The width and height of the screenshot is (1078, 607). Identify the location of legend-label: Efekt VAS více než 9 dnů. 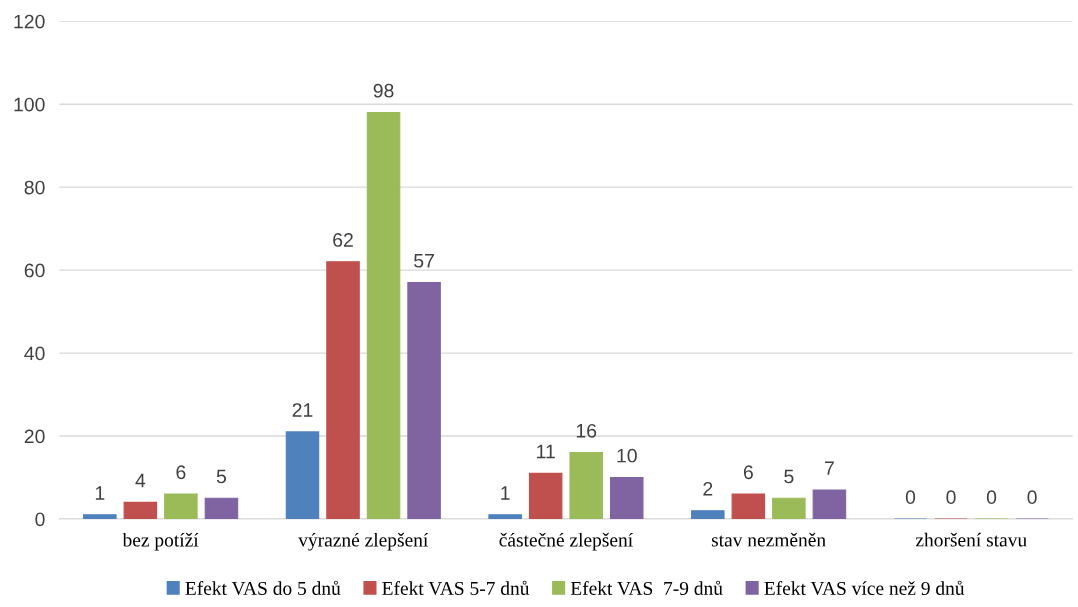
(864, 588).